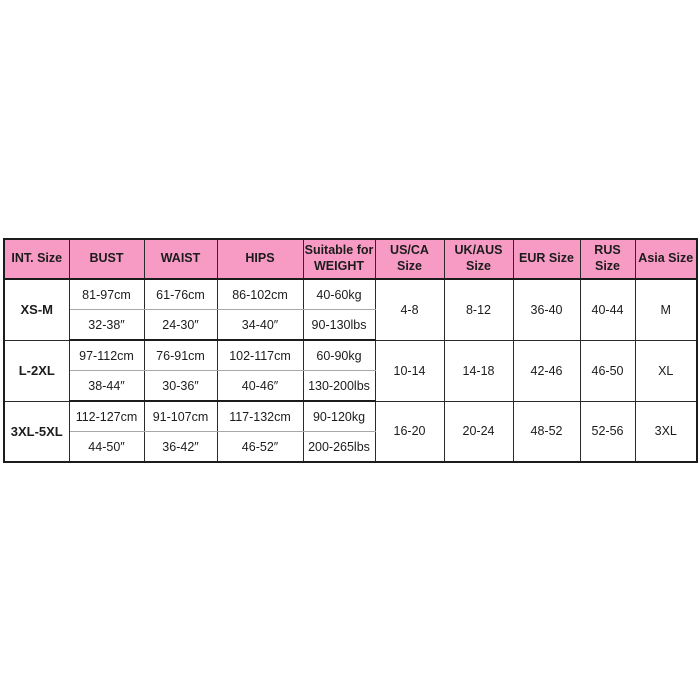  What do you see at coordinates (607, 370) in the screenshot?
I see `rus-size-value: 46-50` at bounding box center [607, 370].